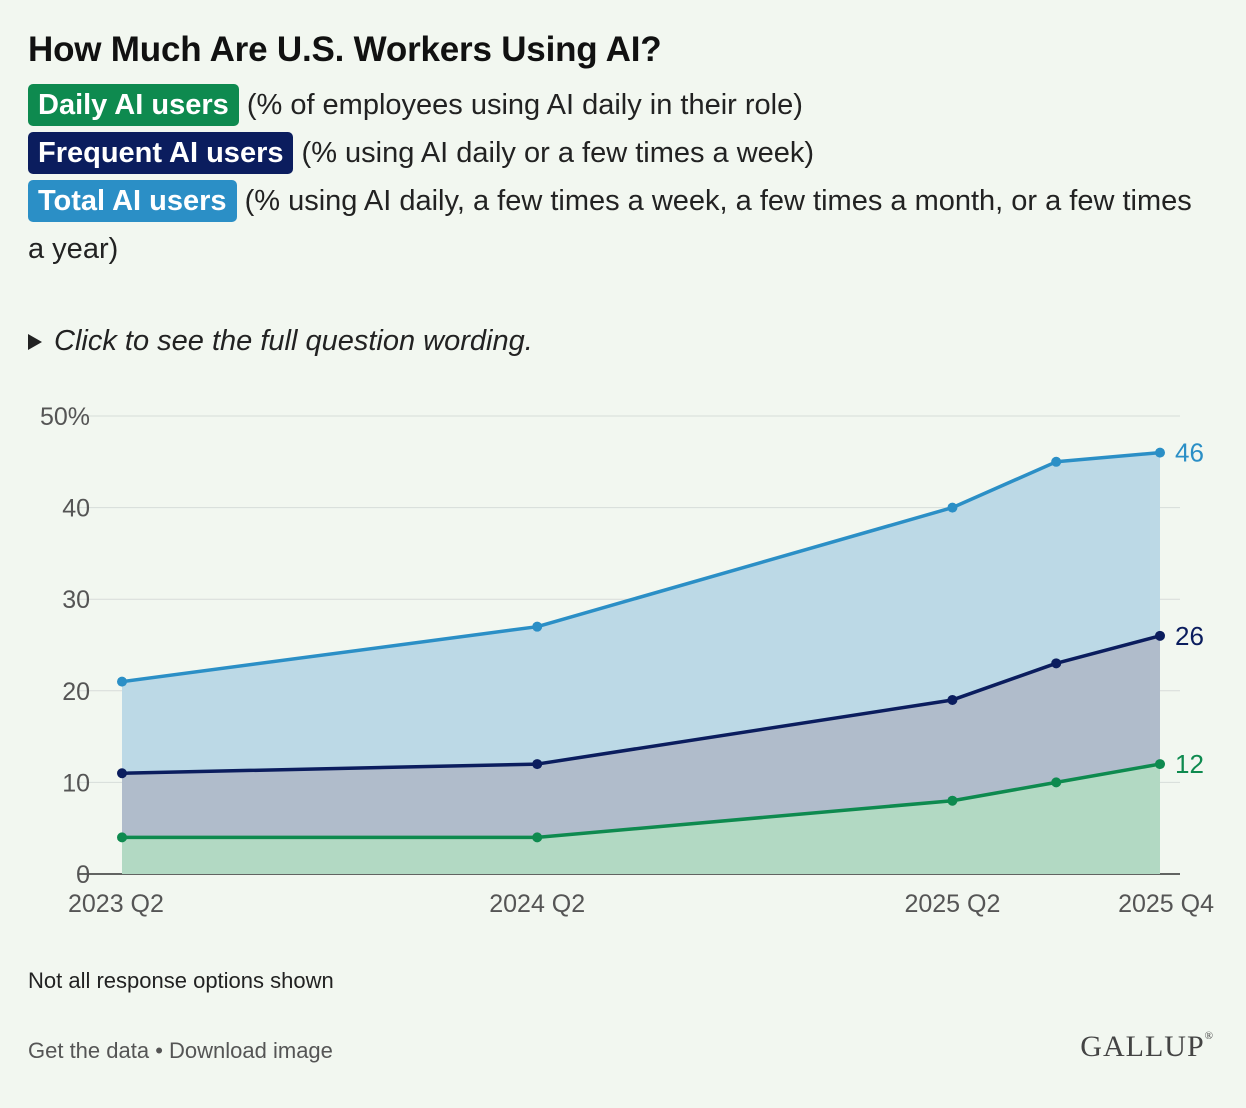  What do you see at coordinates (116, 904) in the screenshot?
I see `x-tick-label: 2023 Q2` at bounding box center [116, 904].